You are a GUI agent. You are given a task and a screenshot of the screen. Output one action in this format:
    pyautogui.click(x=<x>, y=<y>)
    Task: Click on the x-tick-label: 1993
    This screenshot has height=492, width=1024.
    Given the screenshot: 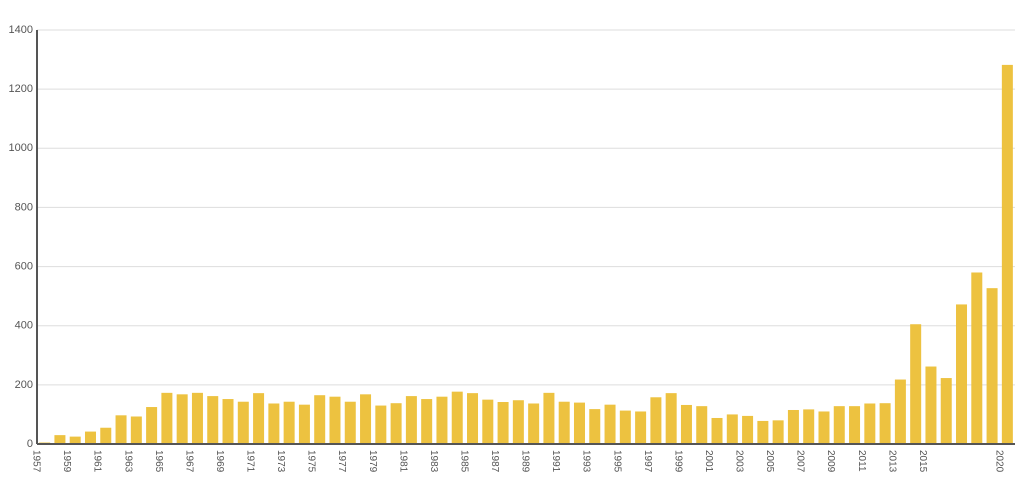 What is the action you would take?
    pyautogui.click(x=586, y=461)
    